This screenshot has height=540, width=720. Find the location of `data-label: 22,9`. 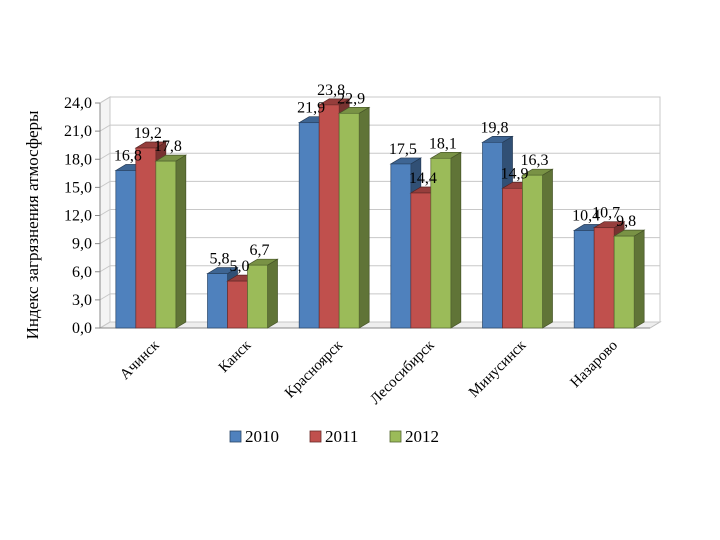

data-label: 22,9 is located at coordinates (351, 98).